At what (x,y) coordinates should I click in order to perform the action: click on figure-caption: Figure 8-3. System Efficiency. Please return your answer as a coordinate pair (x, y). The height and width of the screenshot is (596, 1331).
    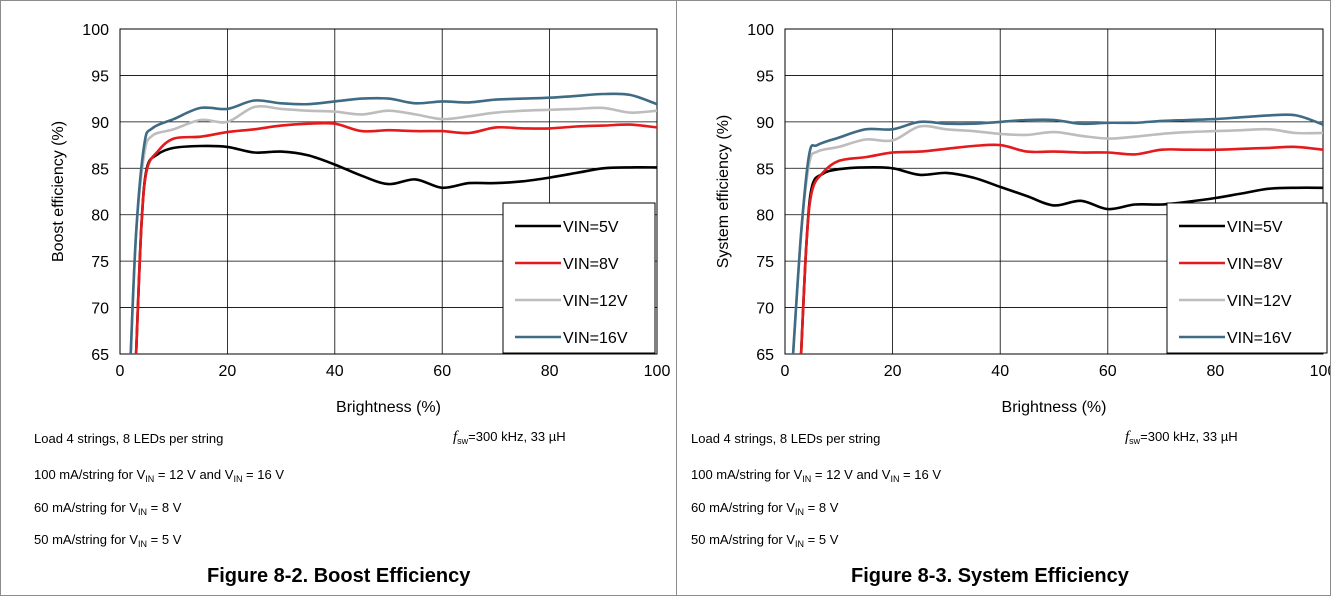
    Looking at the image, I should click on (990, 576).